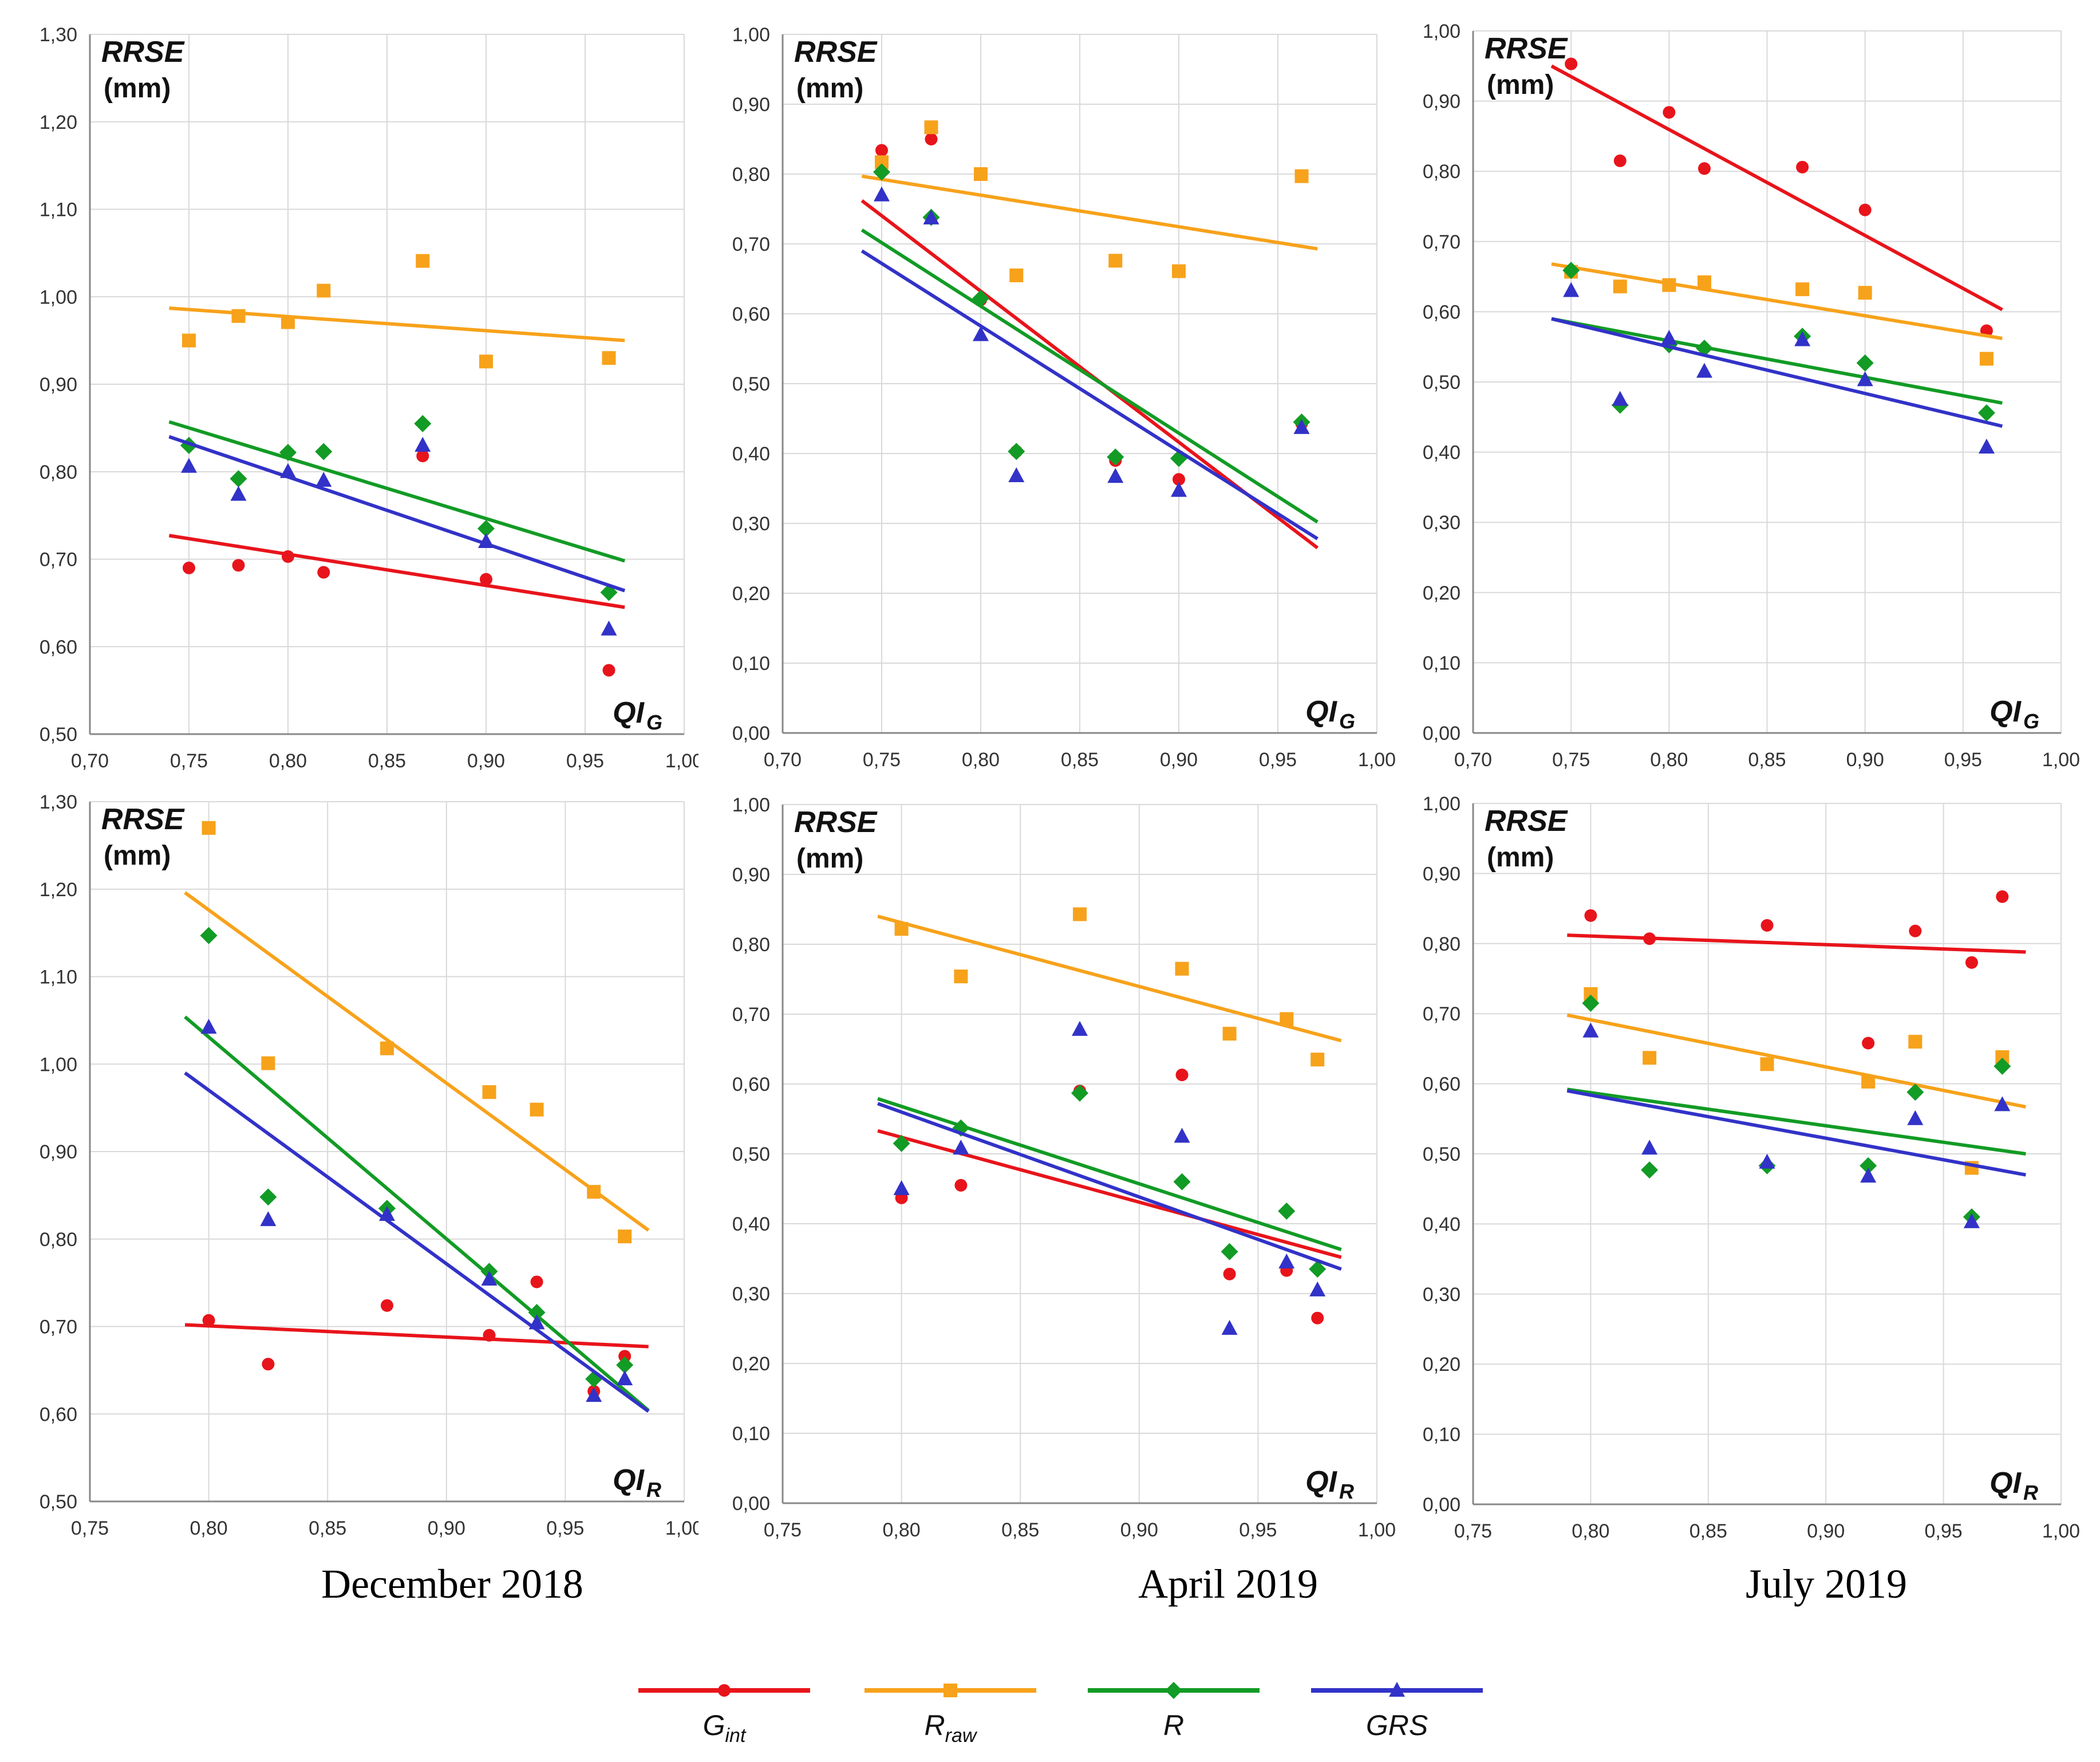 This screenshot has height=1762, width=2100. I want to click on y-tick-label: 0,90, so click(58, 385).